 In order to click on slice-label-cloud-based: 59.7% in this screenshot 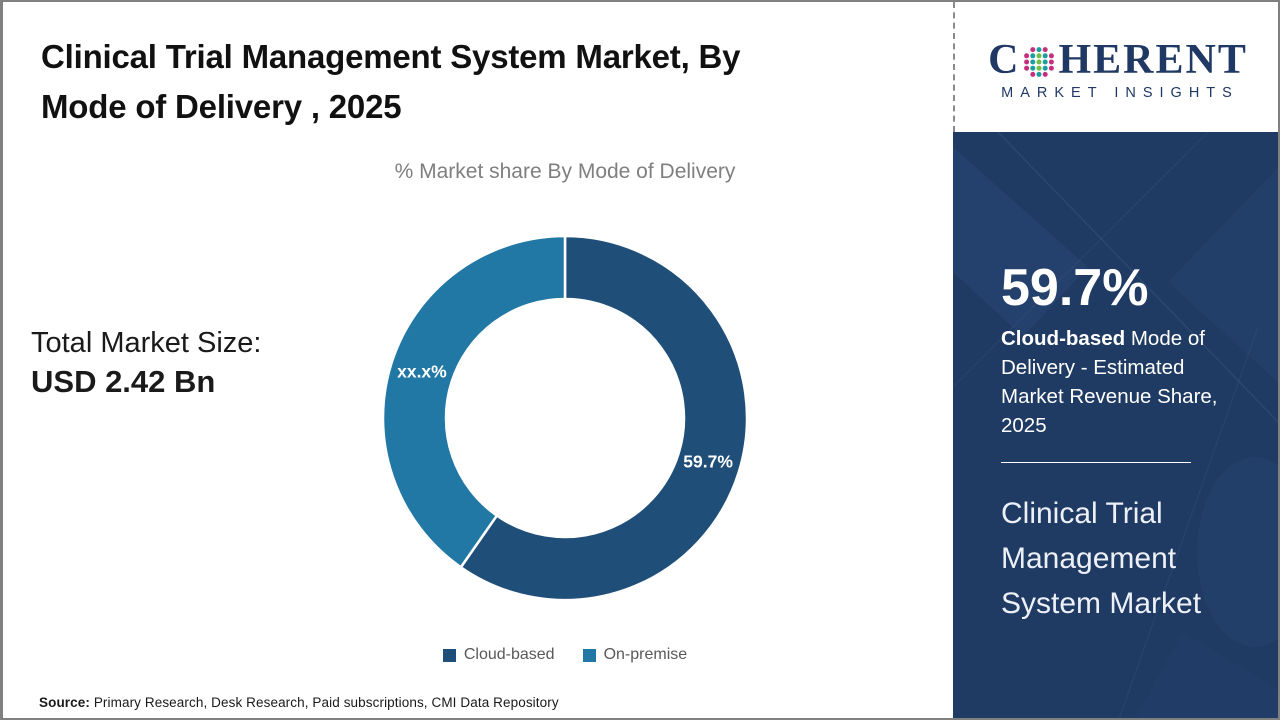, I will do `click(708, 462)`.